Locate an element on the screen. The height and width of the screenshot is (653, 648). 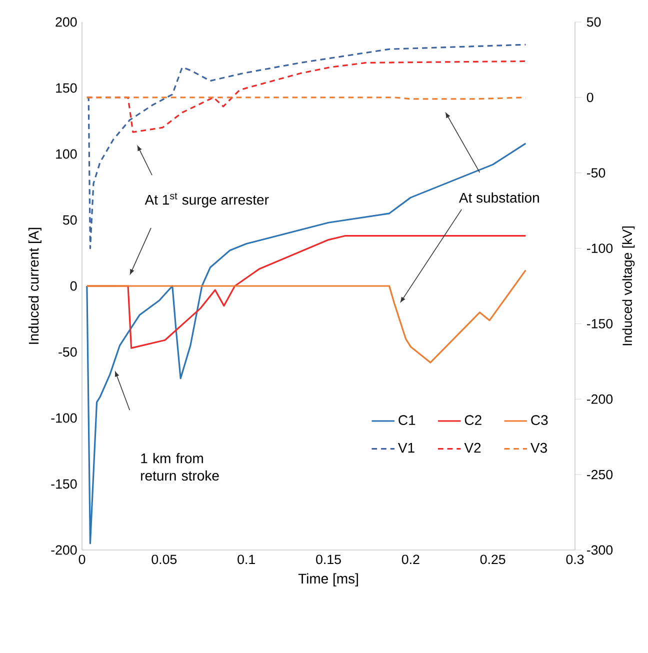
y2-tick-label: -300 is located at coordinates (599, 550).